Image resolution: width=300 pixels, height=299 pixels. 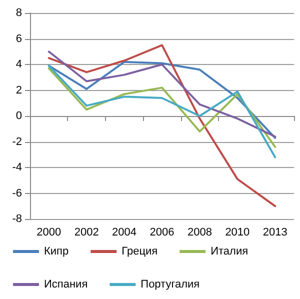 What do you see at coordinates (140, 252) in the screenshot?
I see `legend-label: Греция` at bounding box center [140, 252].